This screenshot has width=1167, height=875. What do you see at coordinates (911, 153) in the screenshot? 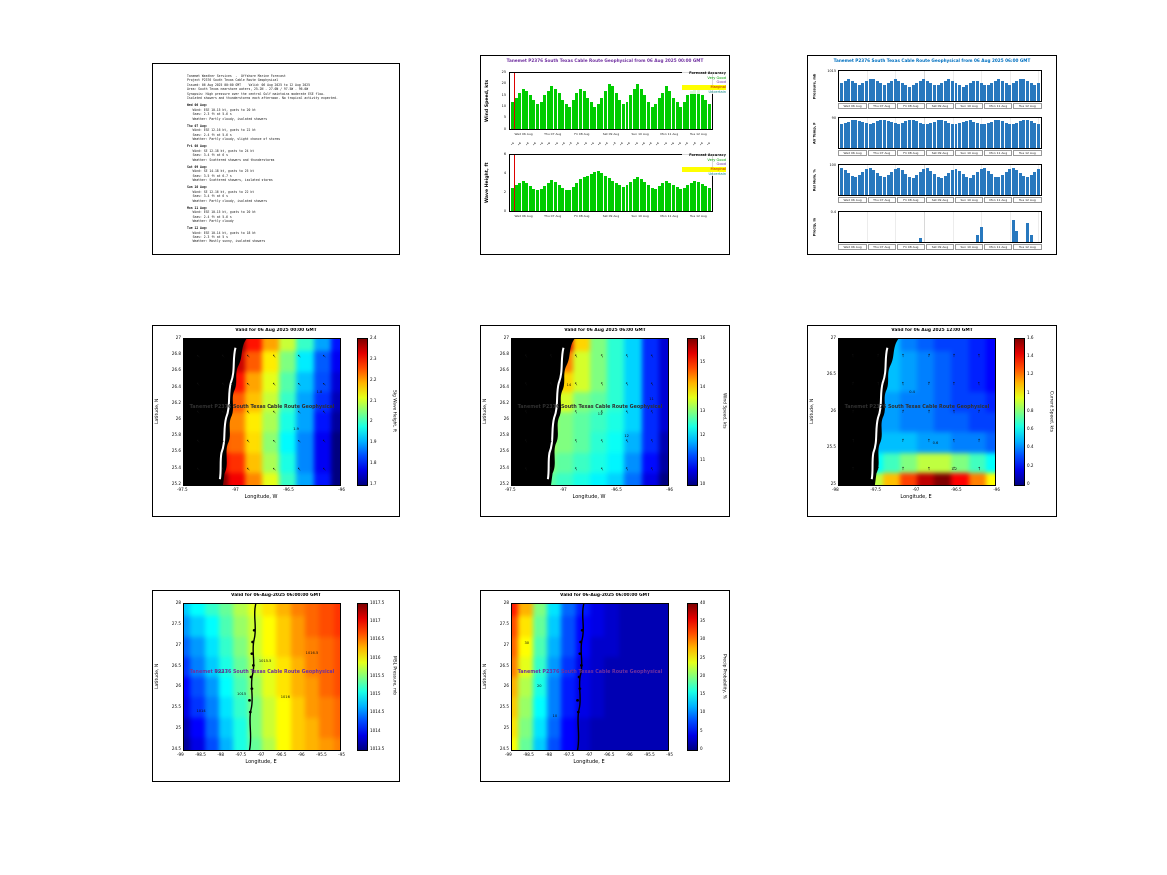
I see `tick-label: Fri 08 Aug` at bounding box center [911, 153].